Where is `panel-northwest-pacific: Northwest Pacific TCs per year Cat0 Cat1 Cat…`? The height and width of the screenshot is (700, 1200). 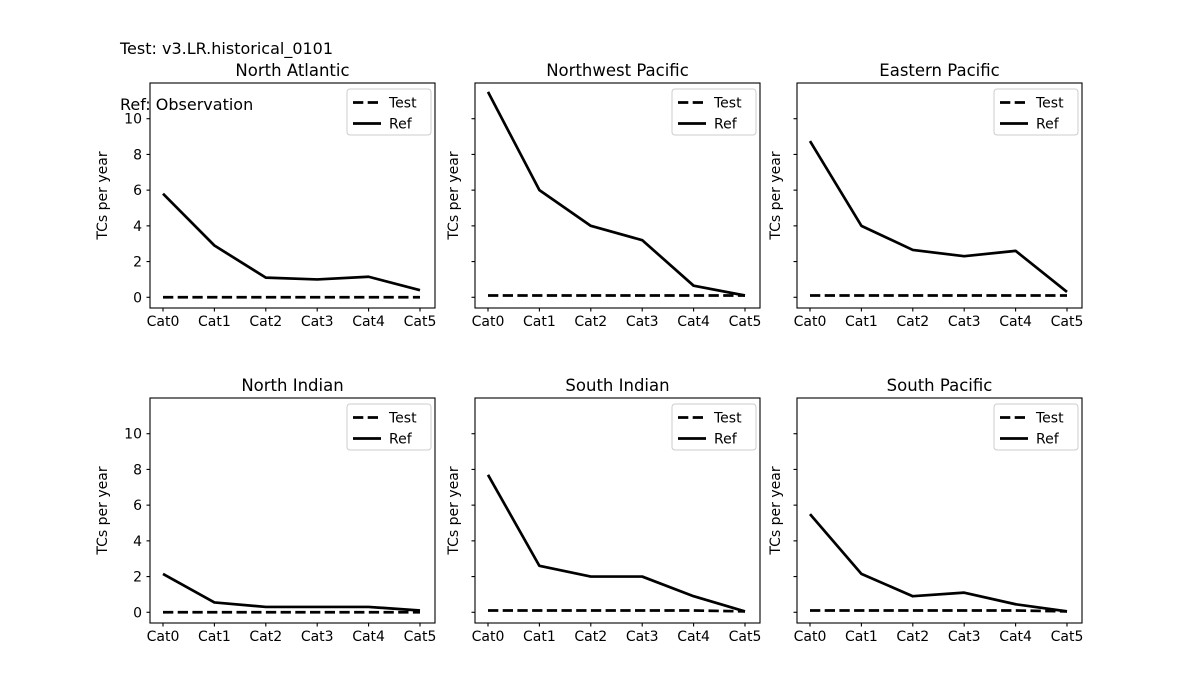
panel-northwest-pacific: Northwest Pacific TCs per year Cat0 Cat1 Cat… is located at coordinates (604, 195).